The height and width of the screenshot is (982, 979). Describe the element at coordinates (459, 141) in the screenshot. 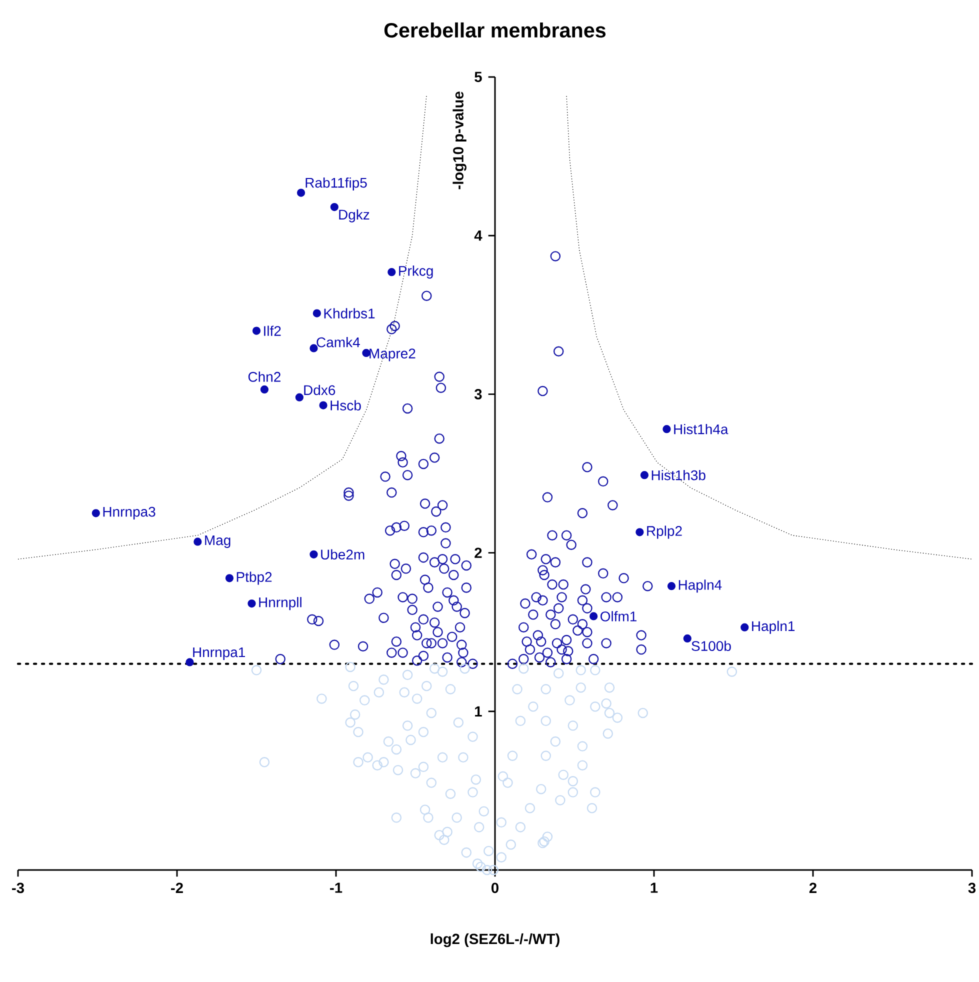

I see `y-axis-title: -log10 p-value` at that location.